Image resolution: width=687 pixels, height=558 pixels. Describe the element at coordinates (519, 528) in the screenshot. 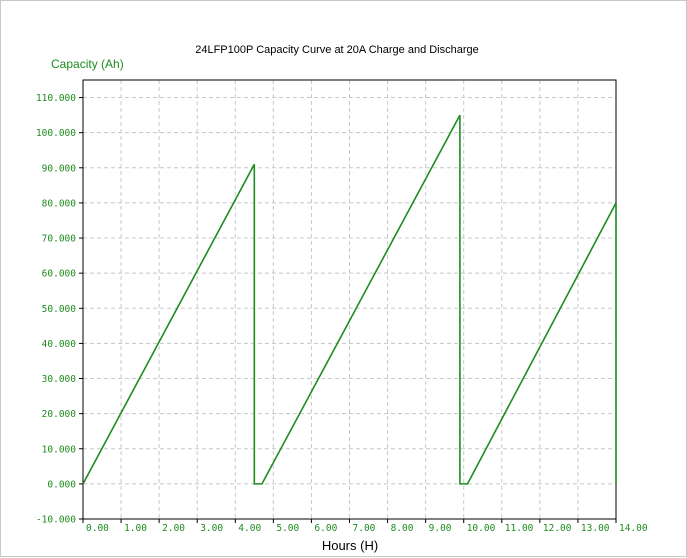

I see `x-tick-label: 11.00` at that location.